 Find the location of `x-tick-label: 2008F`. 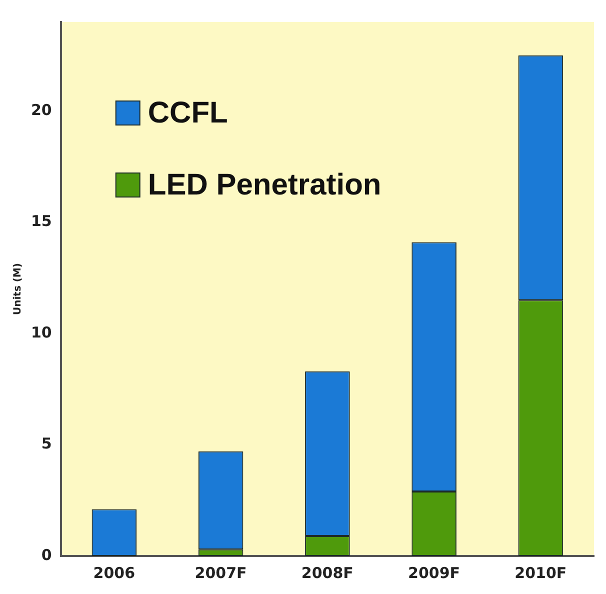

x-tick-label: 2008F is located at coordinates (327, 573).